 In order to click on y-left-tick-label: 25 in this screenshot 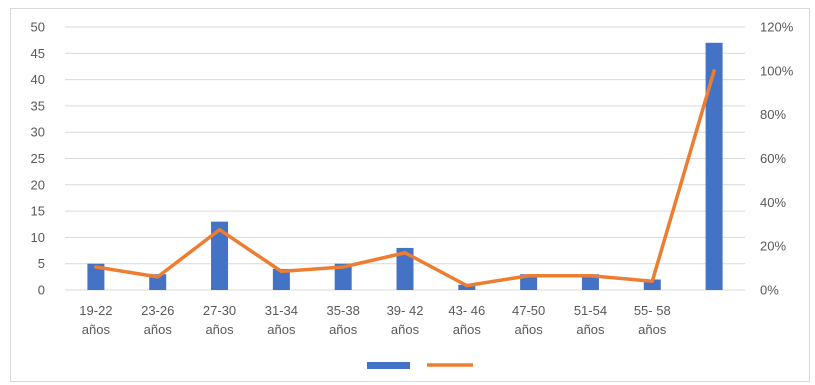, I will do `click(38, 158)`.